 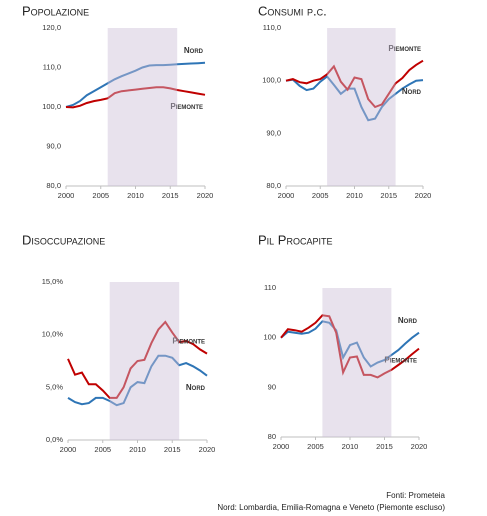 I want to click on y-tick-label: 90, so click(x=272, y=386).